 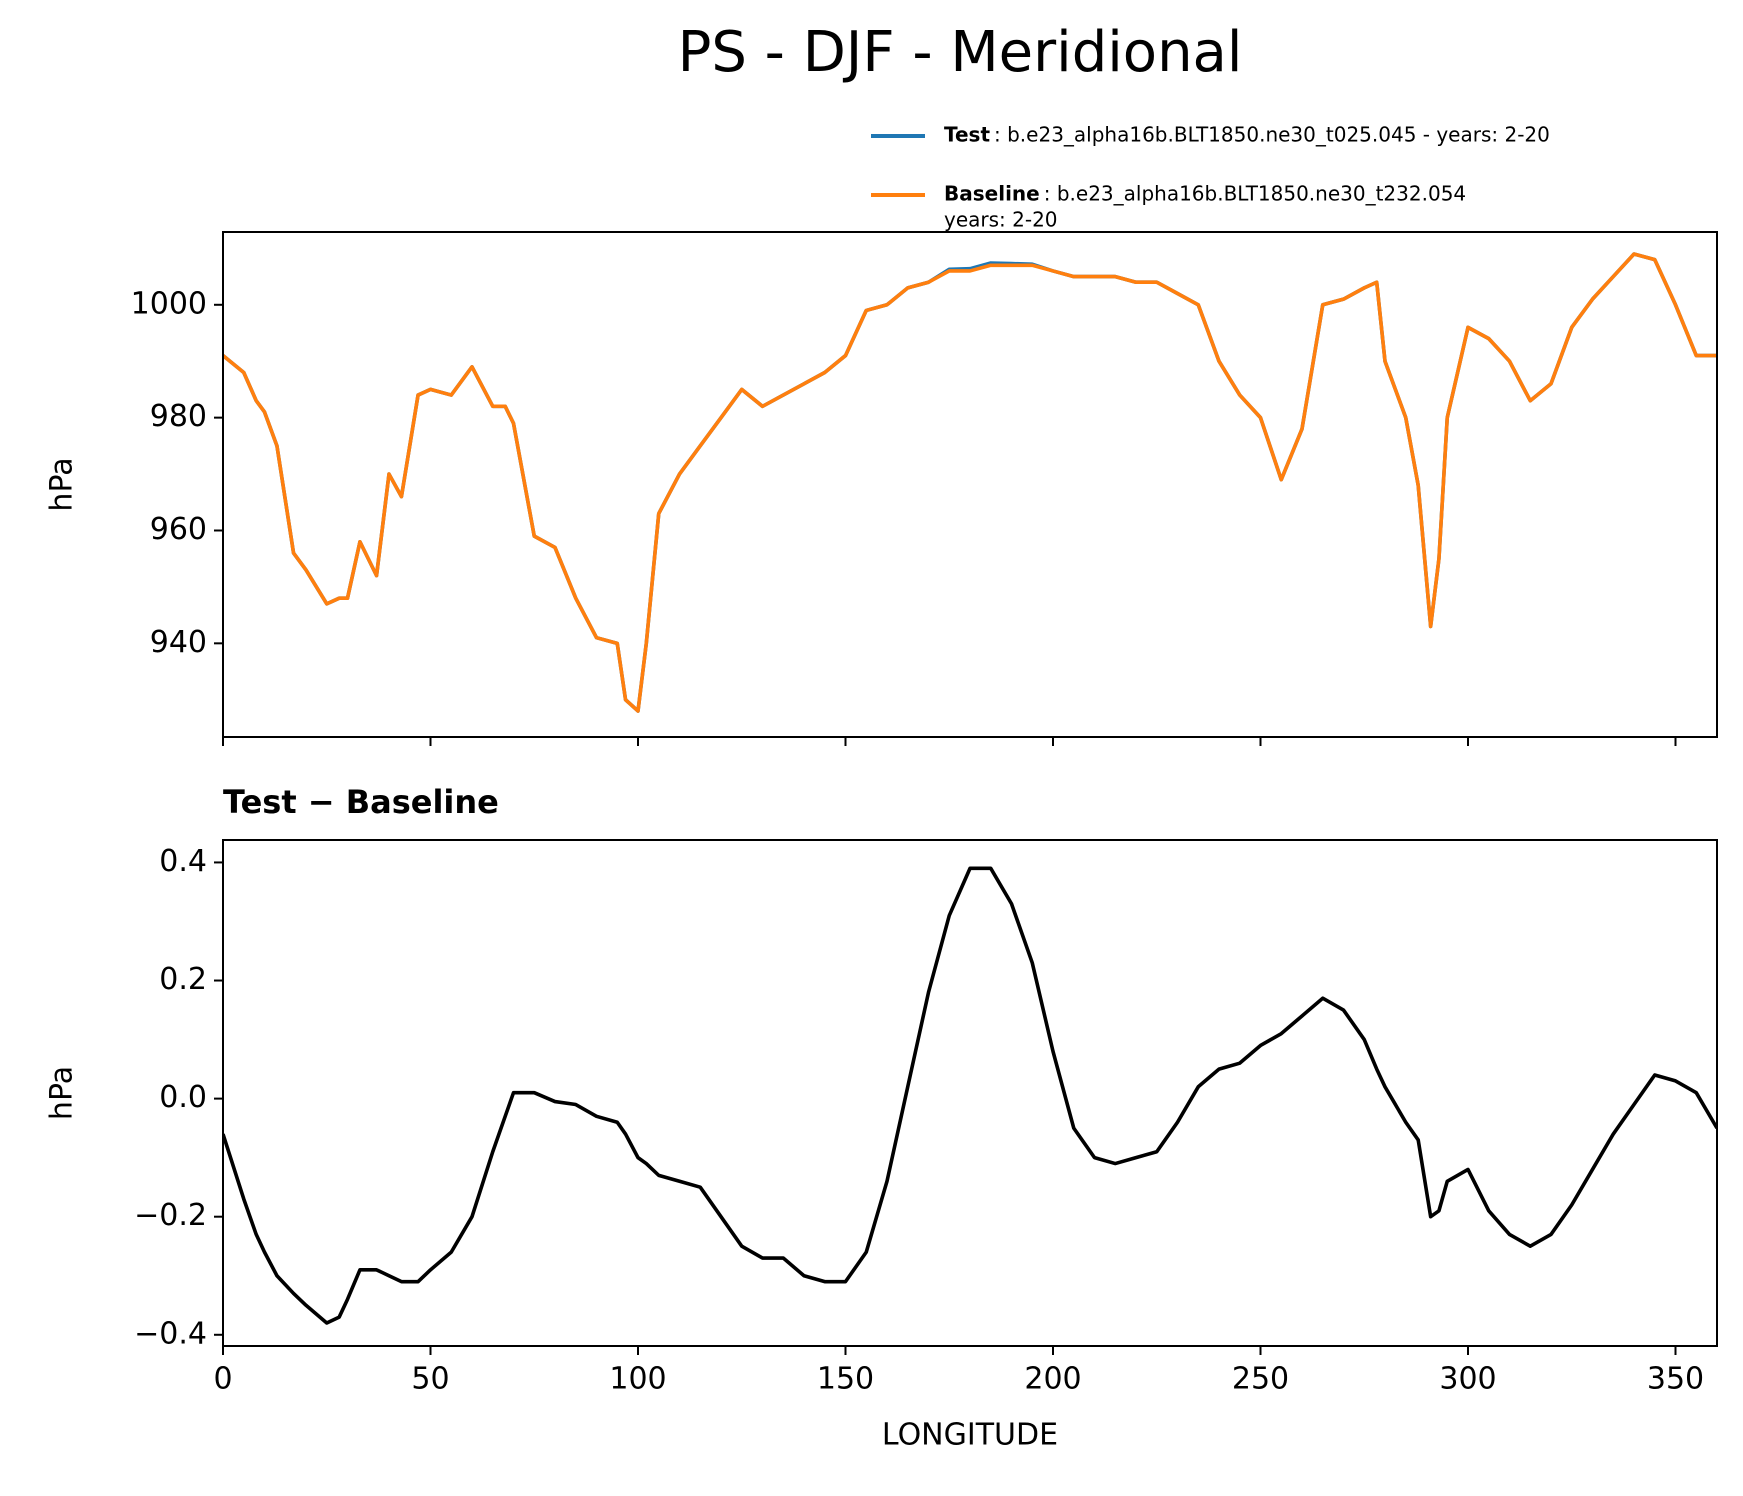 What do you see at coordinates (183, 1097) in the screenshot?
I see `y-tick-label: 0.0` at bounding box center [183, 1097].